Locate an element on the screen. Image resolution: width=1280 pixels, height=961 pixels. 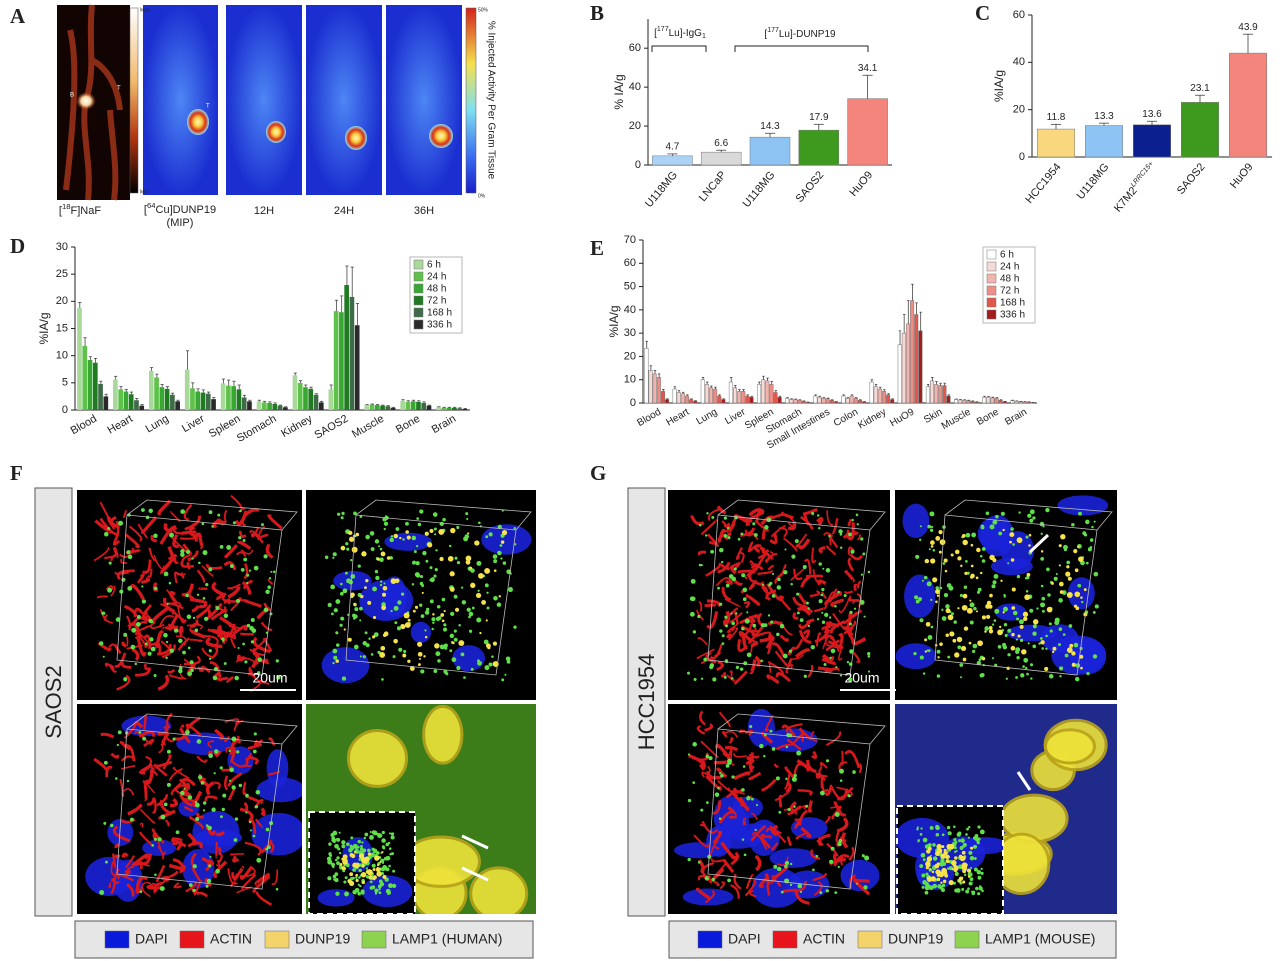
cube-outline is located at coordinates (796, 587).